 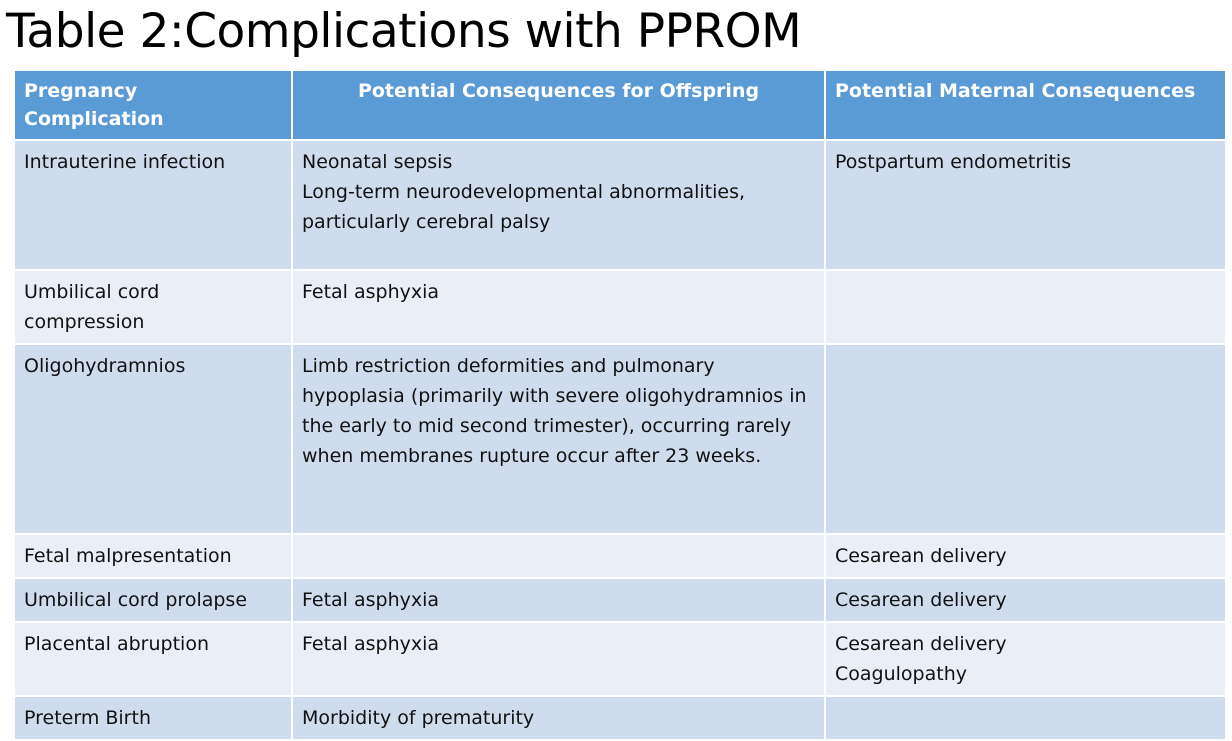 I want to click on offspring-line: Neonatal sepsis, so click(x=377, y=162).